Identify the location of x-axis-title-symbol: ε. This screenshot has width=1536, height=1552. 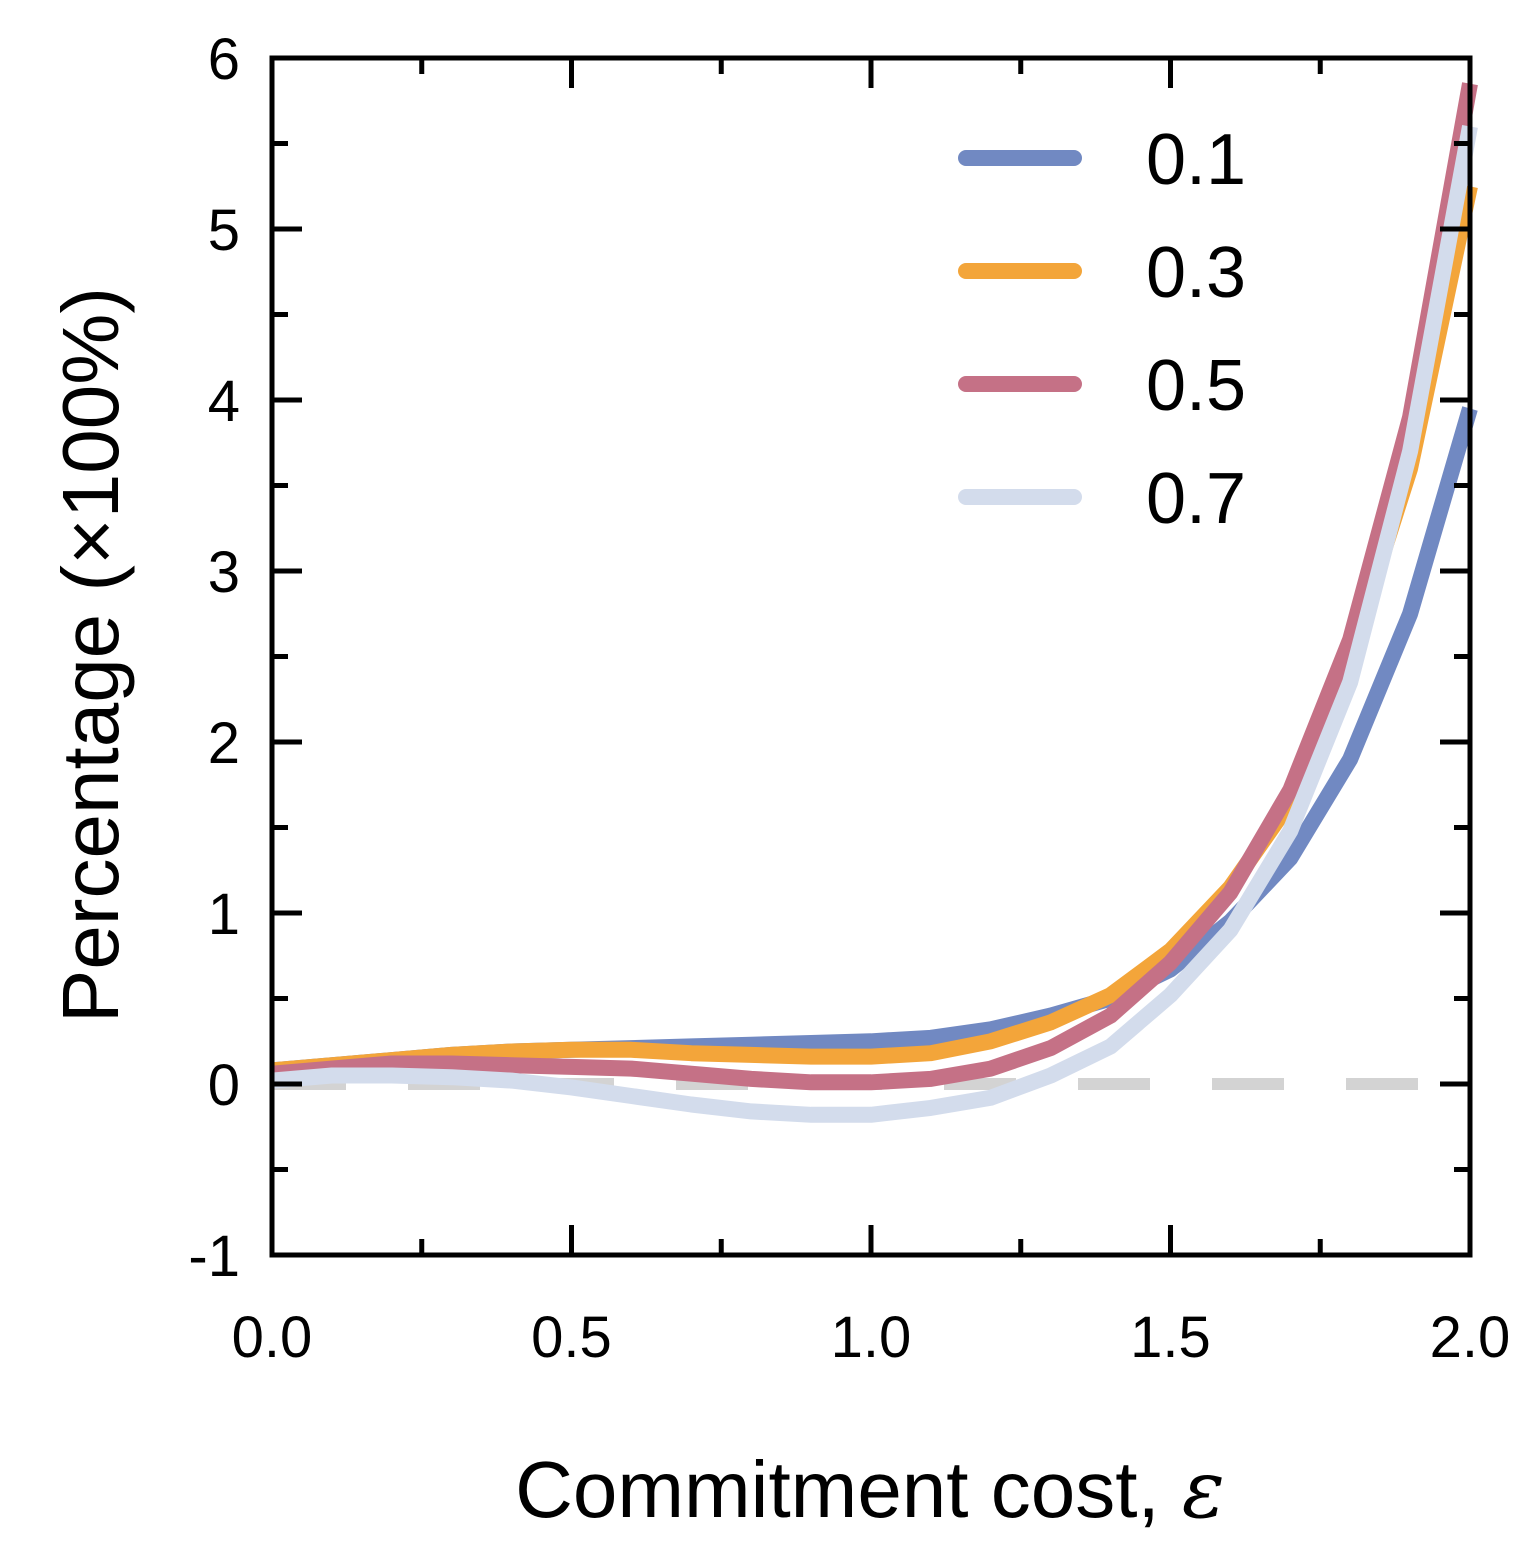
(1203, 1489).